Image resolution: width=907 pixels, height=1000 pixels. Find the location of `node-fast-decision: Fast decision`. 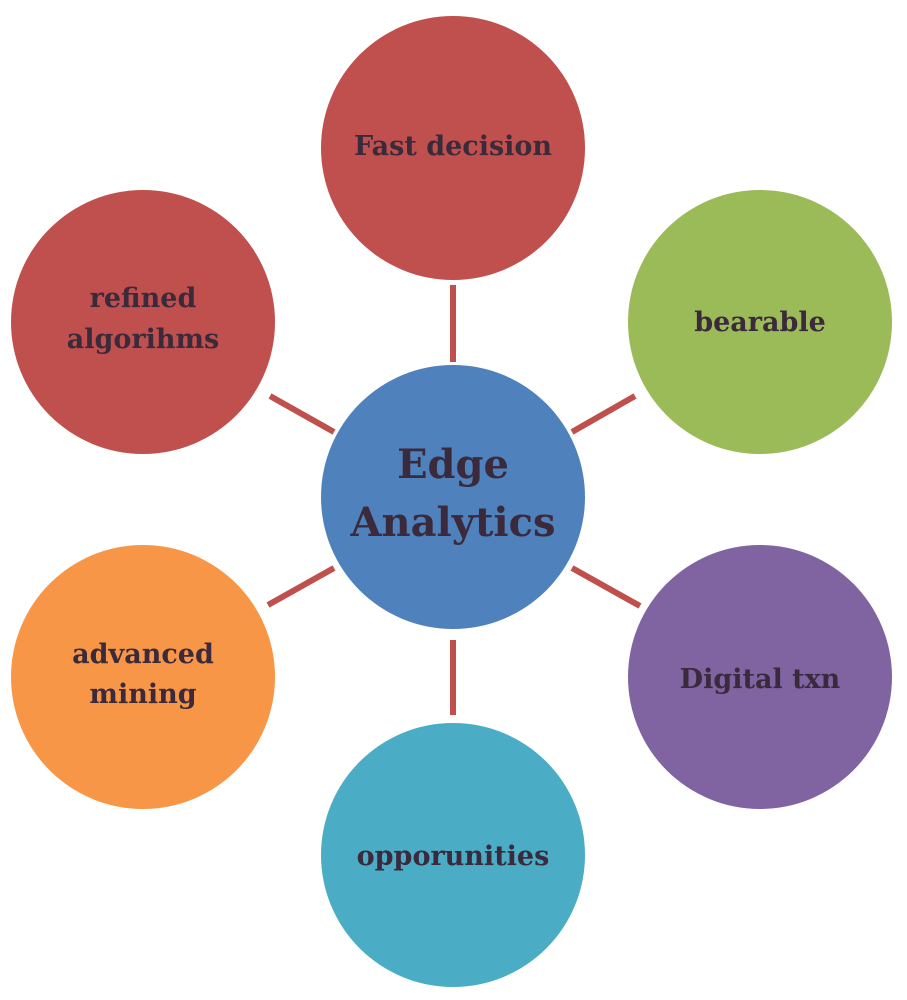

node-fast-decision: Fast decision is located at coordinates (453, 148).